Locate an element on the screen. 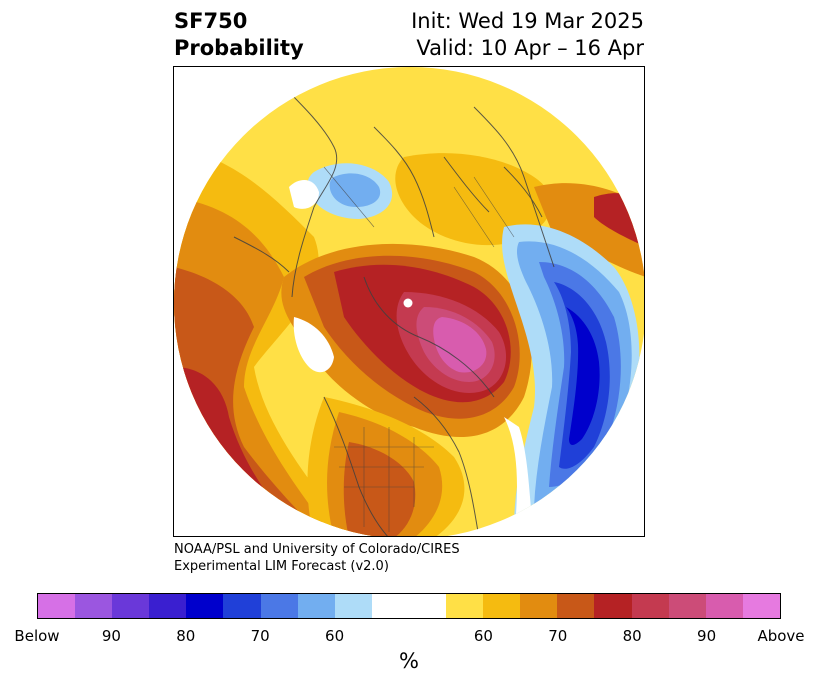 The width and height of the screenshot is (819, 686). colorbar-tick-label: Above is located at coordinates (781, 636).